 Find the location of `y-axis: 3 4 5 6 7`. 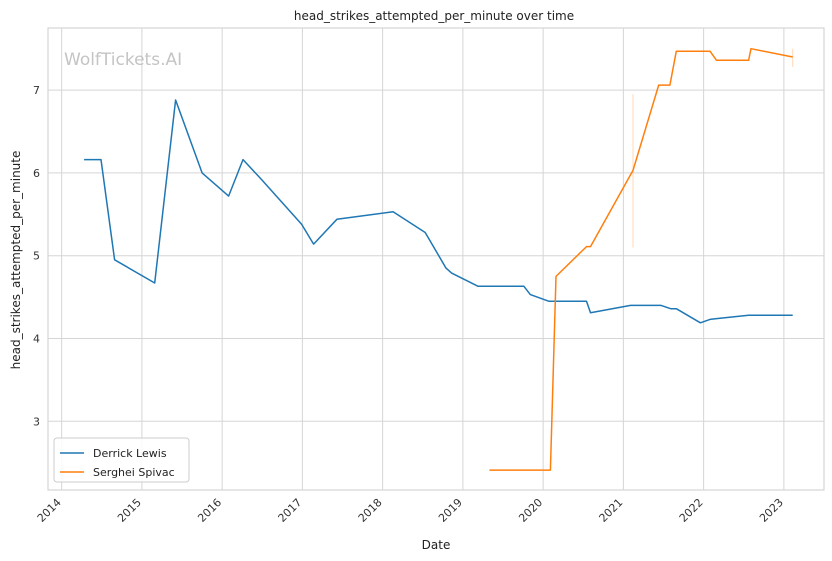

y-axis: 3 4 5 6 7 is located at coordinates (36, 256).